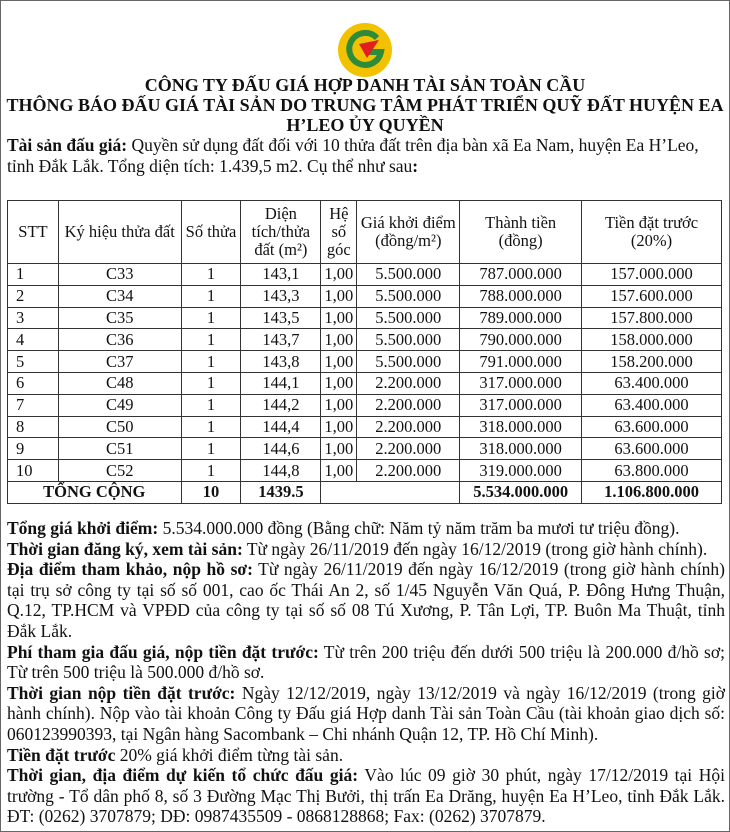  Describe the element at coordinates (651, 318) in the screenshot. I see `table-cell: 157.800.000` at that location.